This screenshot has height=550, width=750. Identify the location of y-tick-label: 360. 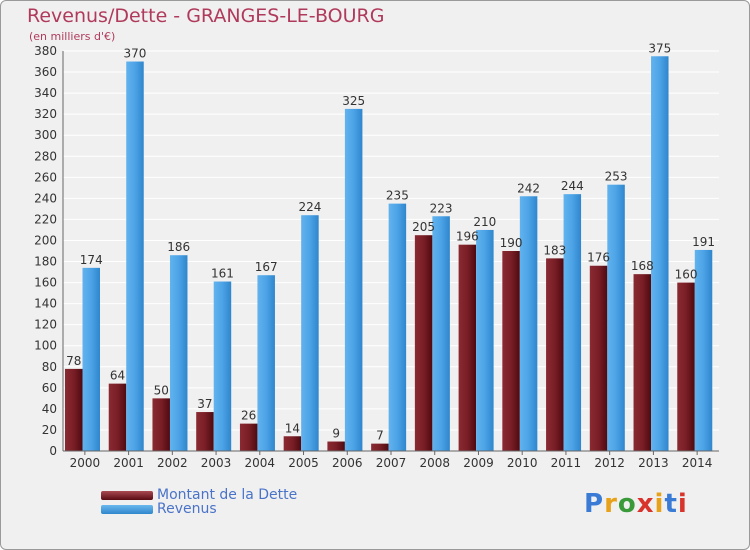
(45, 72).